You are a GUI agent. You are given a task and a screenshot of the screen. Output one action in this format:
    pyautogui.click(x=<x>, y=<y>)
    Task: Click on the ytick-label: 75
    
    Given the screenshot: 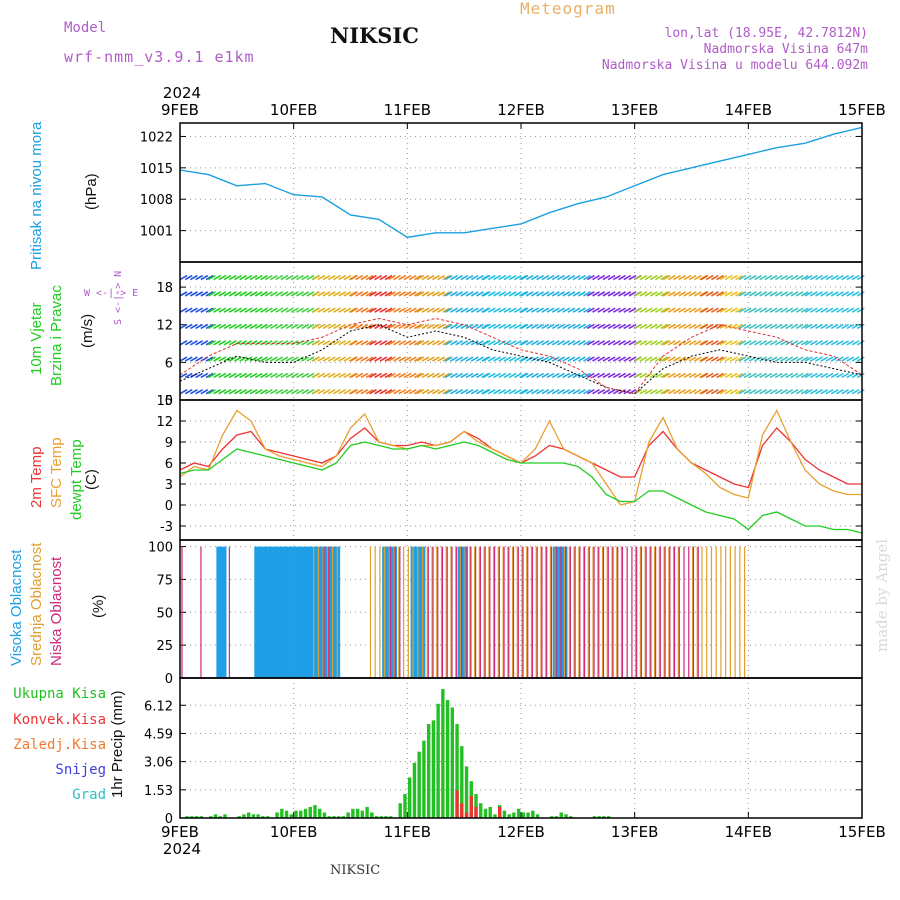 What is the action you would take?
    pyautogui.click(x=164, y=580)
    